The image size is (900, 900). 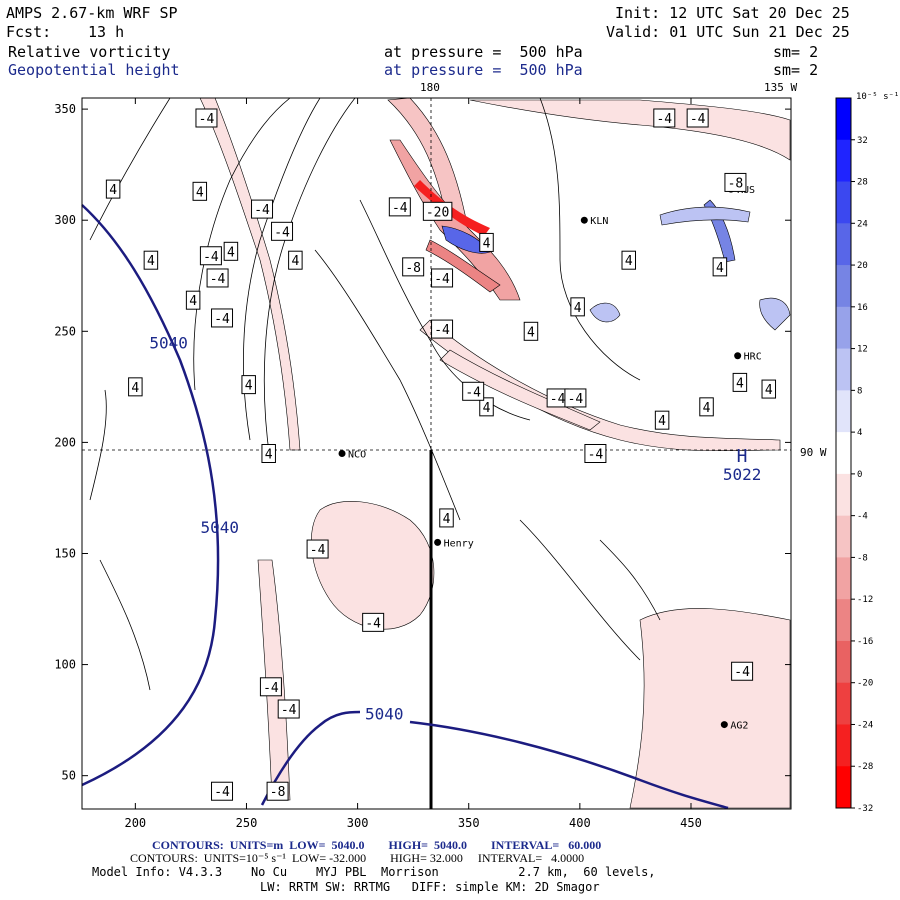 What do you see at coordinates (862, 224) in the screenshot?
I see `colorbar-label: 24` at bounding box center [862, 224].